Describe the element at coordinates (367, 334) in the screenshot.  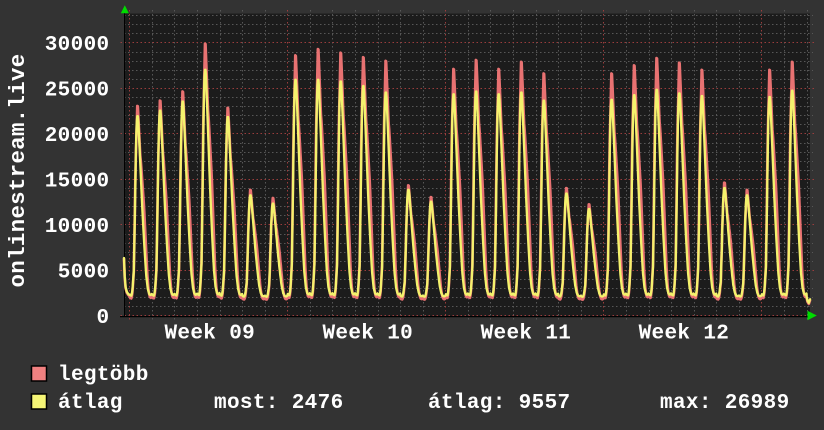
I see `svg-text: Week 10` at that location.